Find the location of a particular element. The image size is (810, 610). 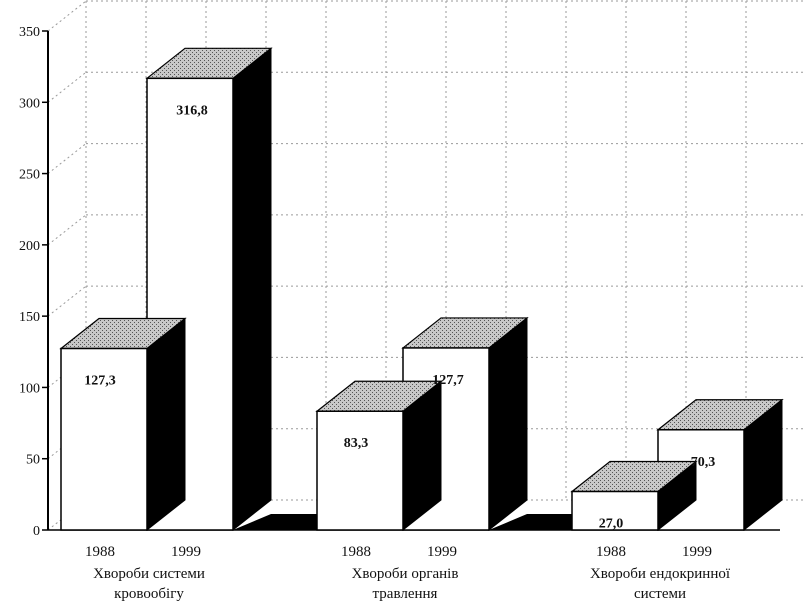

y-tick-label: 250 is located at coordinates (29, 175).